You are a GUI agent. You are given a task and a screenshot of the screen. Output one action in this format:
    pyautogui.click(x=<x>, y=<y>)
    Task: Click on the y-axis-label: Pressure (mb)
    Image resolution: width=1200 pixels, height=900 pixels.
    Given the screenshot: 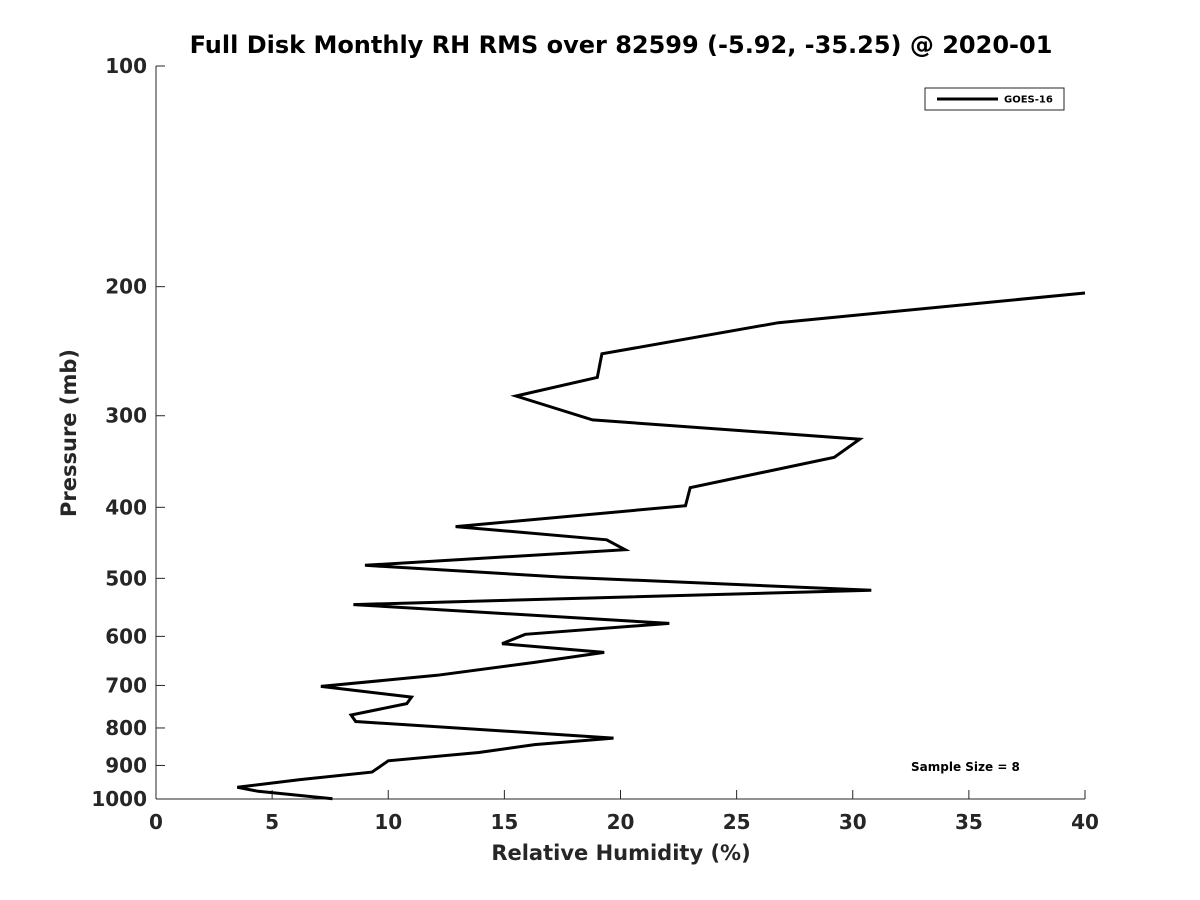 What is the action you would take?
    pyautogui.click(x=69, y=433)
    